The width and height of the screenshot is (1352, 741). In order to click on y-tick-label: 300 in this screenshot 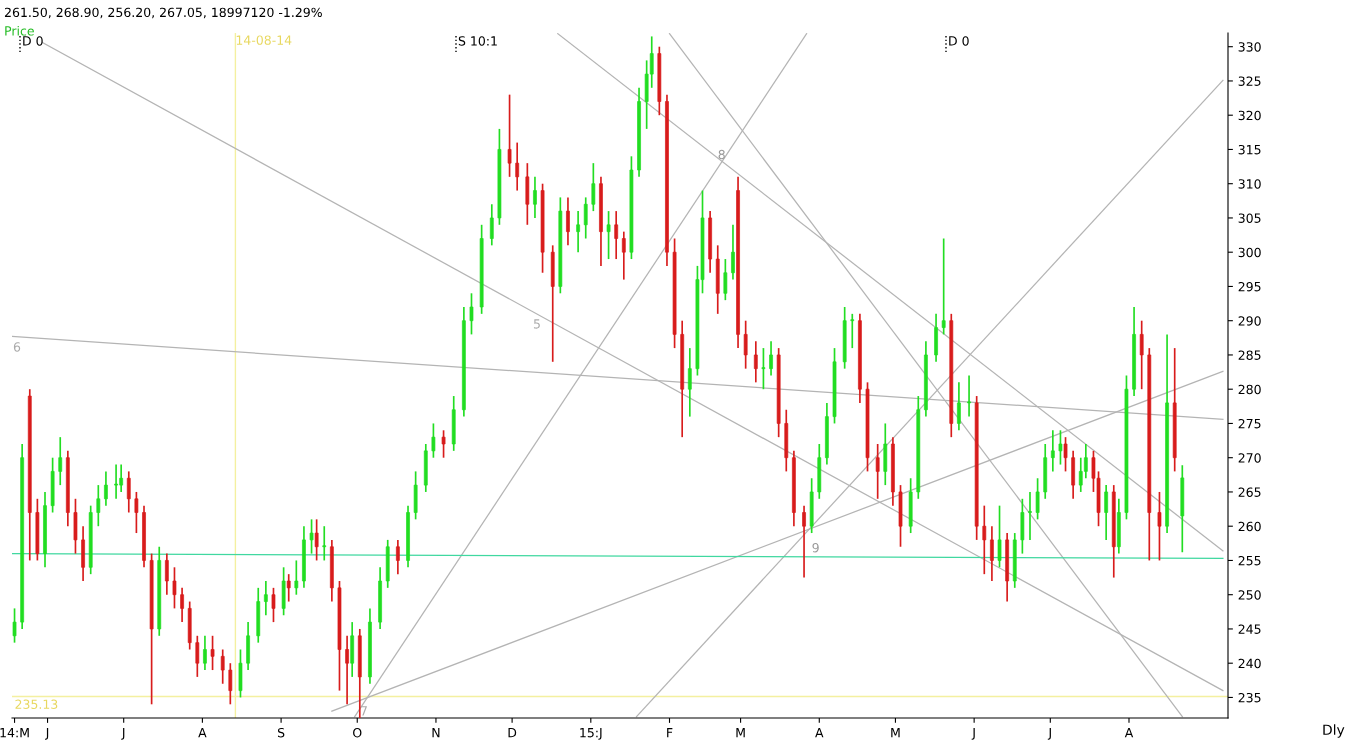, I will do `click(1249, 252)`.